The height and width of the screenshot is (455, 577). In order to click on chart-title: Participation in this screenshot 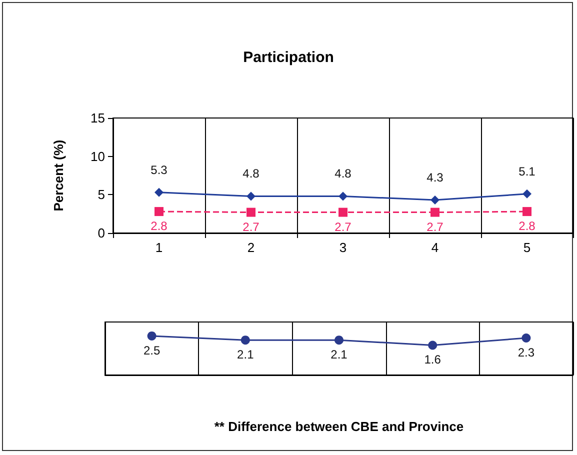, I will do `click(288, 57)`.